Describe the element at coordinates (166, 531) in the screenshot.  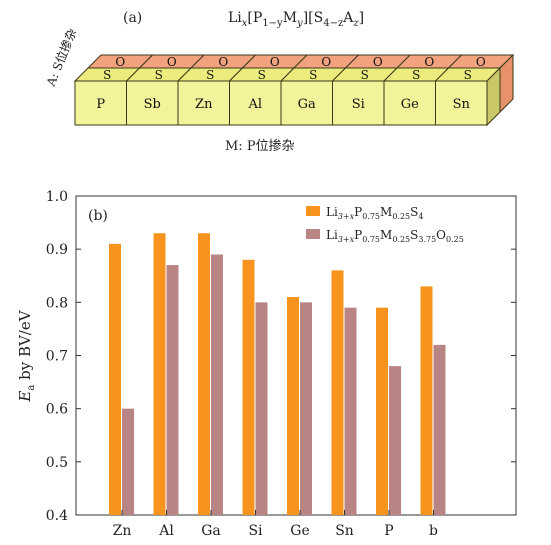
I see `x-tick-label: Al` at that location.